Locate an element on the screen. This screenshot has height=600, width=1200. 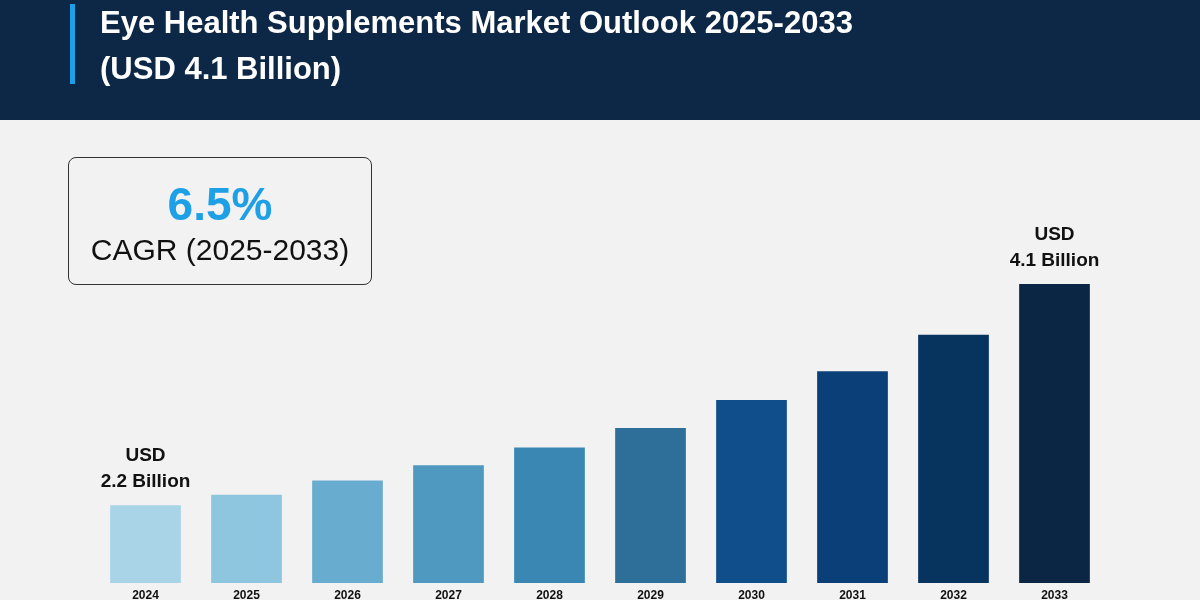
annotation: USD 2.2 Billion is located at coordinates (145, 468).